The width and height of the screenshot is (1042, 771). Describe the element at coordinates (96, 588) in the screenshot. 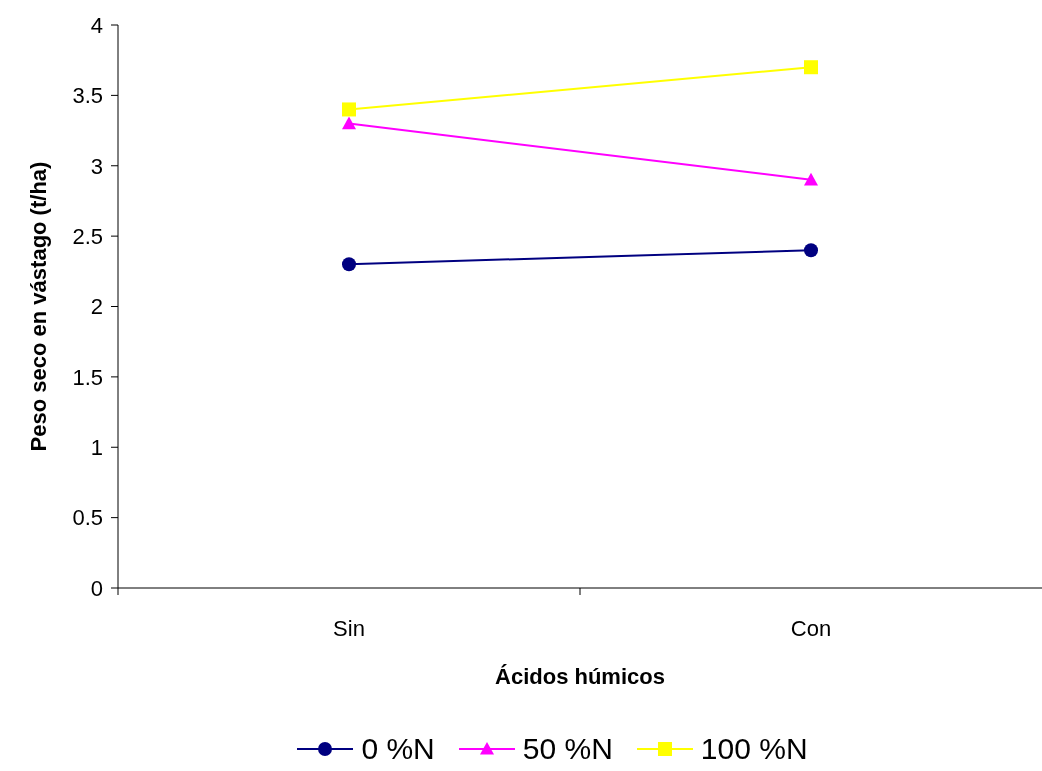

I see `y-tick-label: 0` at that location.